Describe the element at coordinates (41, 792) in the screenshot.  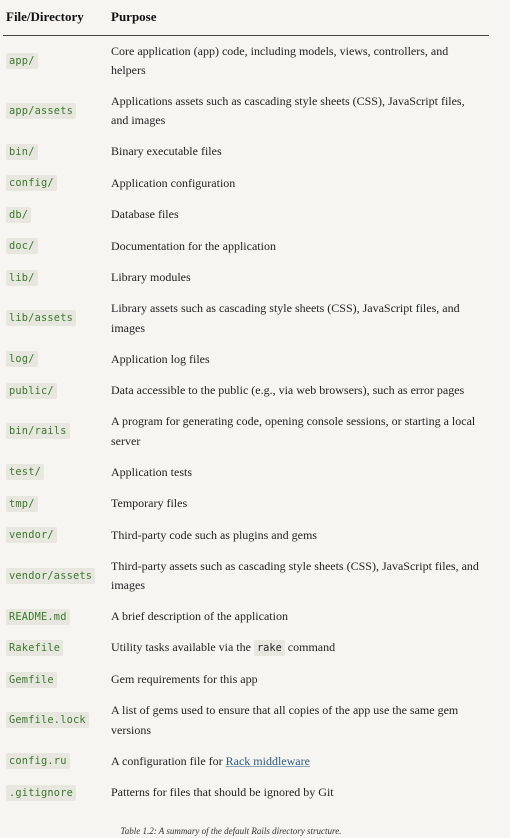
I see `file-name: .gitignore` at that location.